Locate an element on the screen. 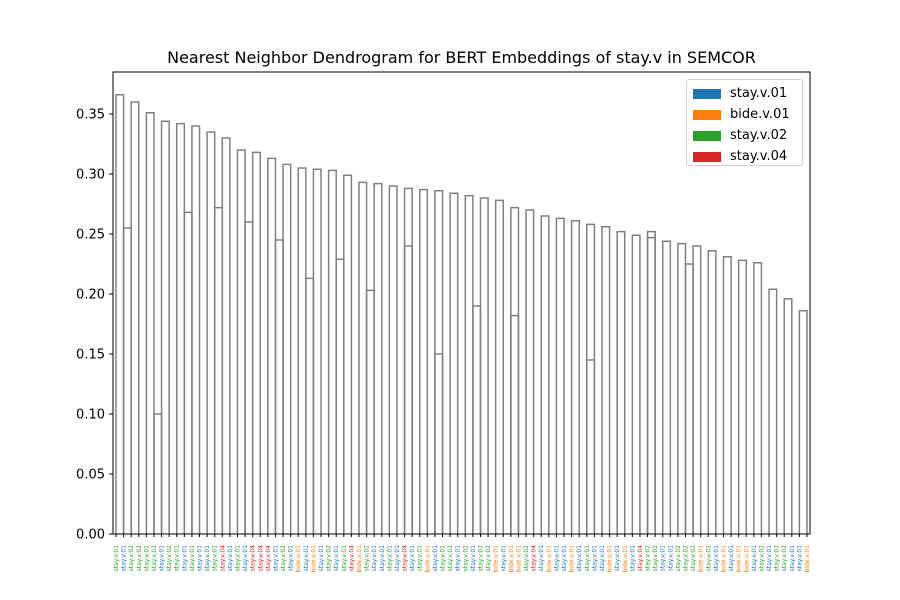 This screenshot has height=600, width=900. y-tick-label: 0.25 is located at coordinates (90, 235).